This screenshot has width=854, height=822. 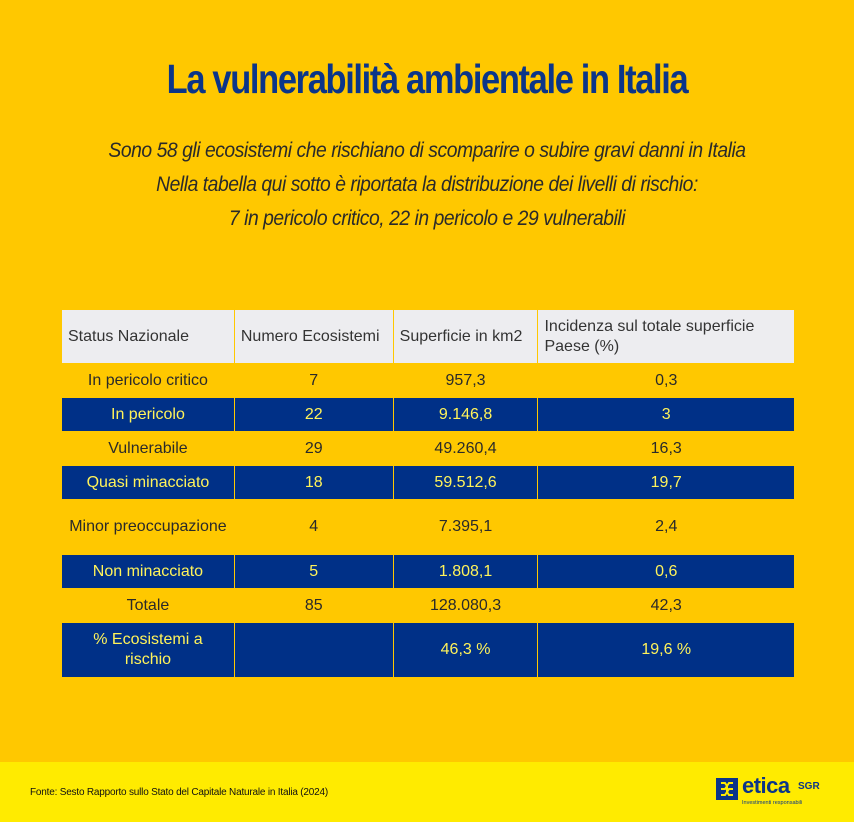 What do you see at coordinates (148, 336) in the screenshot?
I see `header-status: Status Nazionale` at bounding box center [148, 336].